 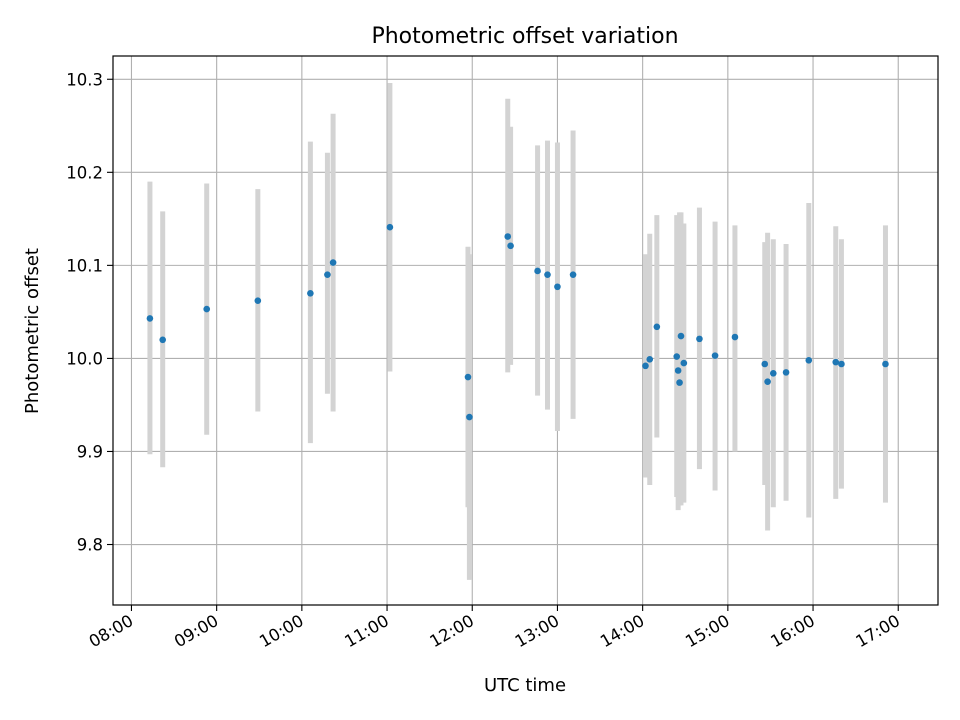 I want to click on x-axis-label: UTC time, so click(x=525, y=685).